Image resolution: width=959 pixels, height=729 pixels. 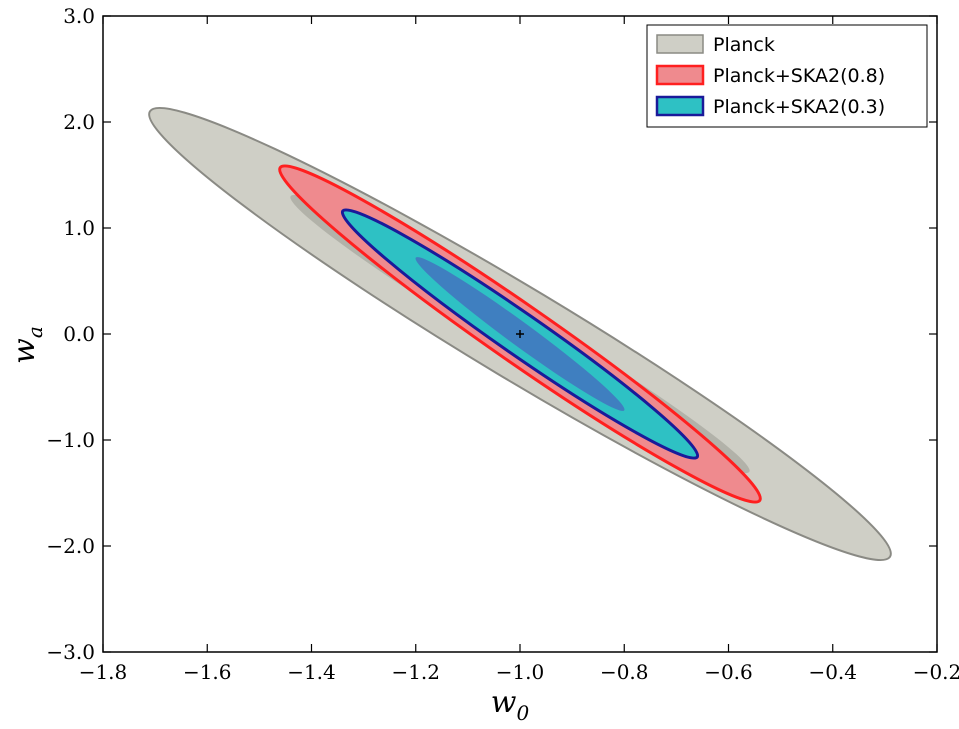 I want to click on y-tick-label: 2.0, so click(x=79, y=122).